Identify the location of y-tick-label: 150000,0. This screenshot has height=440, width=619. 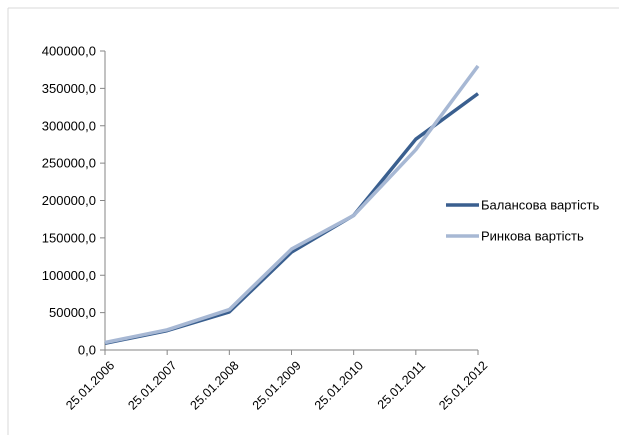
(69, 237).